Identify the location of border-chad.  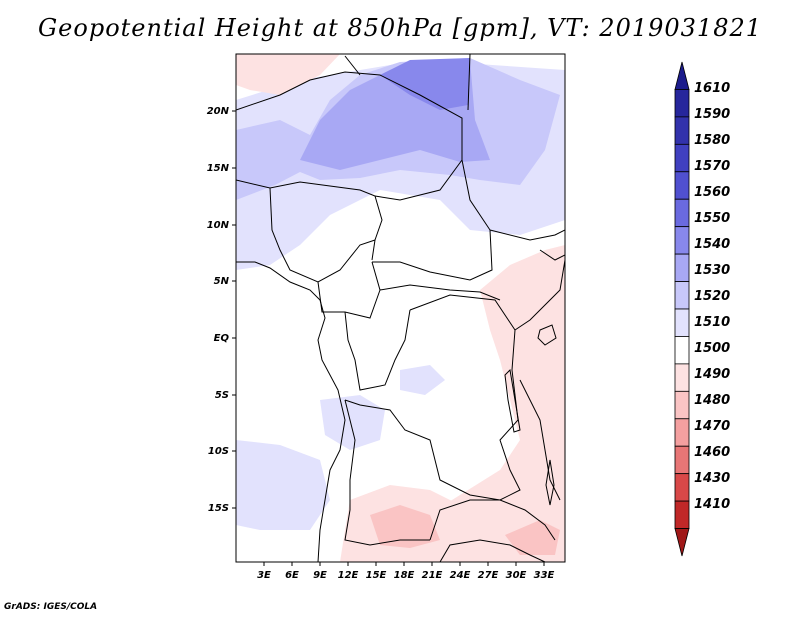
(432, 220).